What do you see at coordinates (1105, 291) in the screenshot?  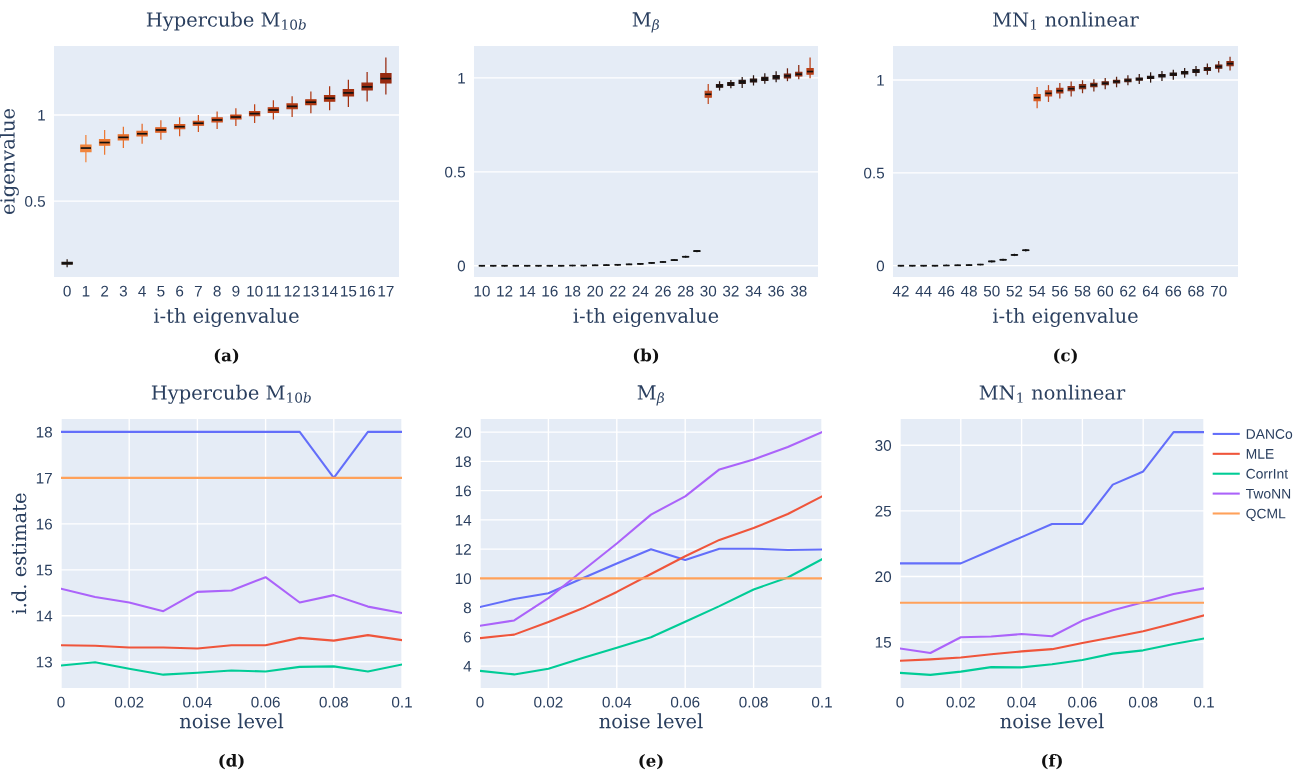 I see `x-tick-label: 60` at bounding box center [1105, 291].